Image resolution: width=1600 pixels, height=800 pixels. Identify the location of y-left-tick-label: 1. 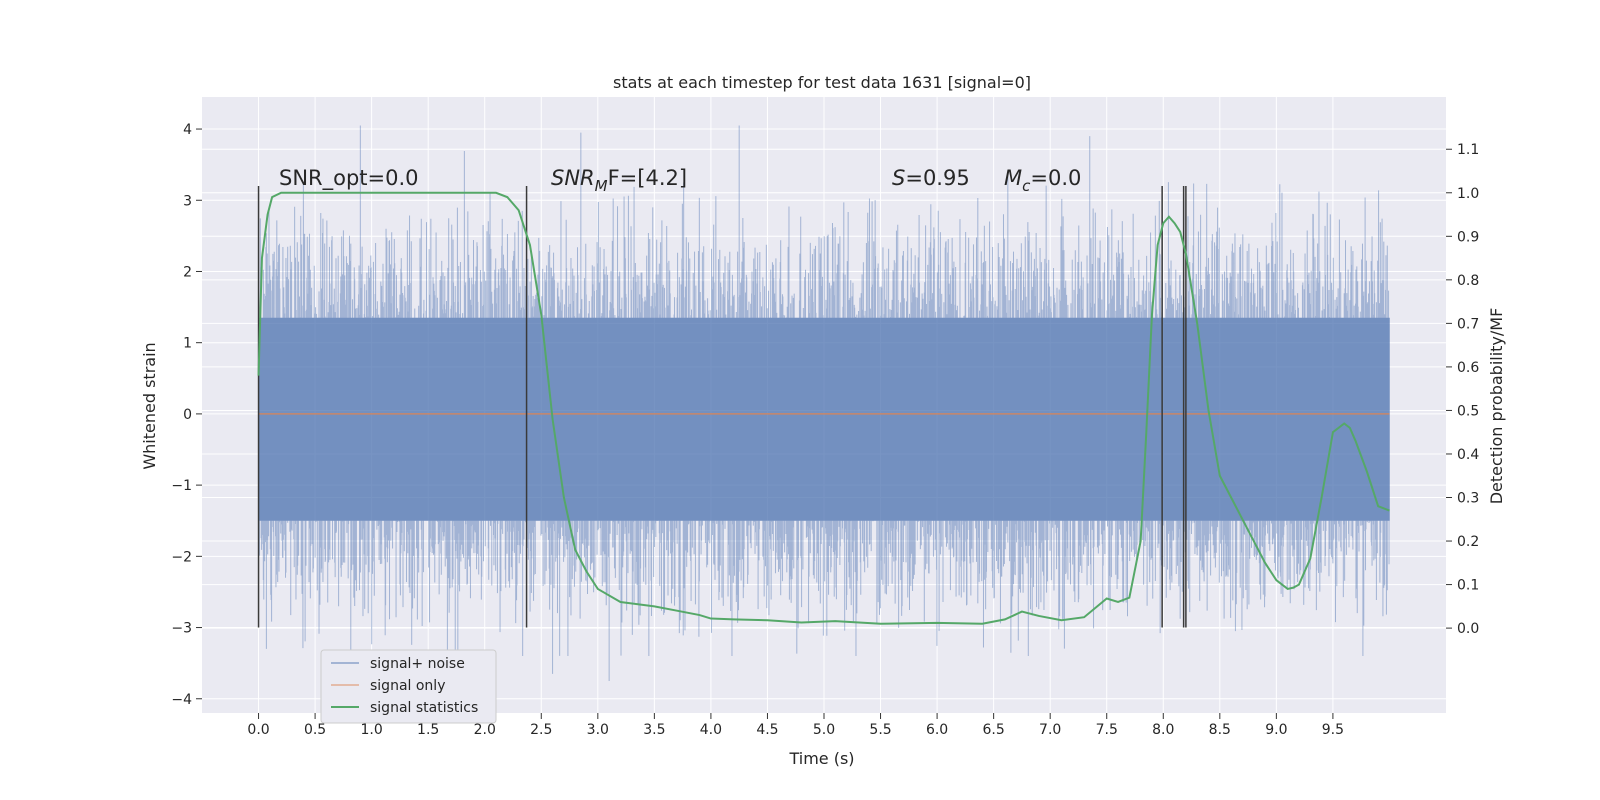
(187, 344).